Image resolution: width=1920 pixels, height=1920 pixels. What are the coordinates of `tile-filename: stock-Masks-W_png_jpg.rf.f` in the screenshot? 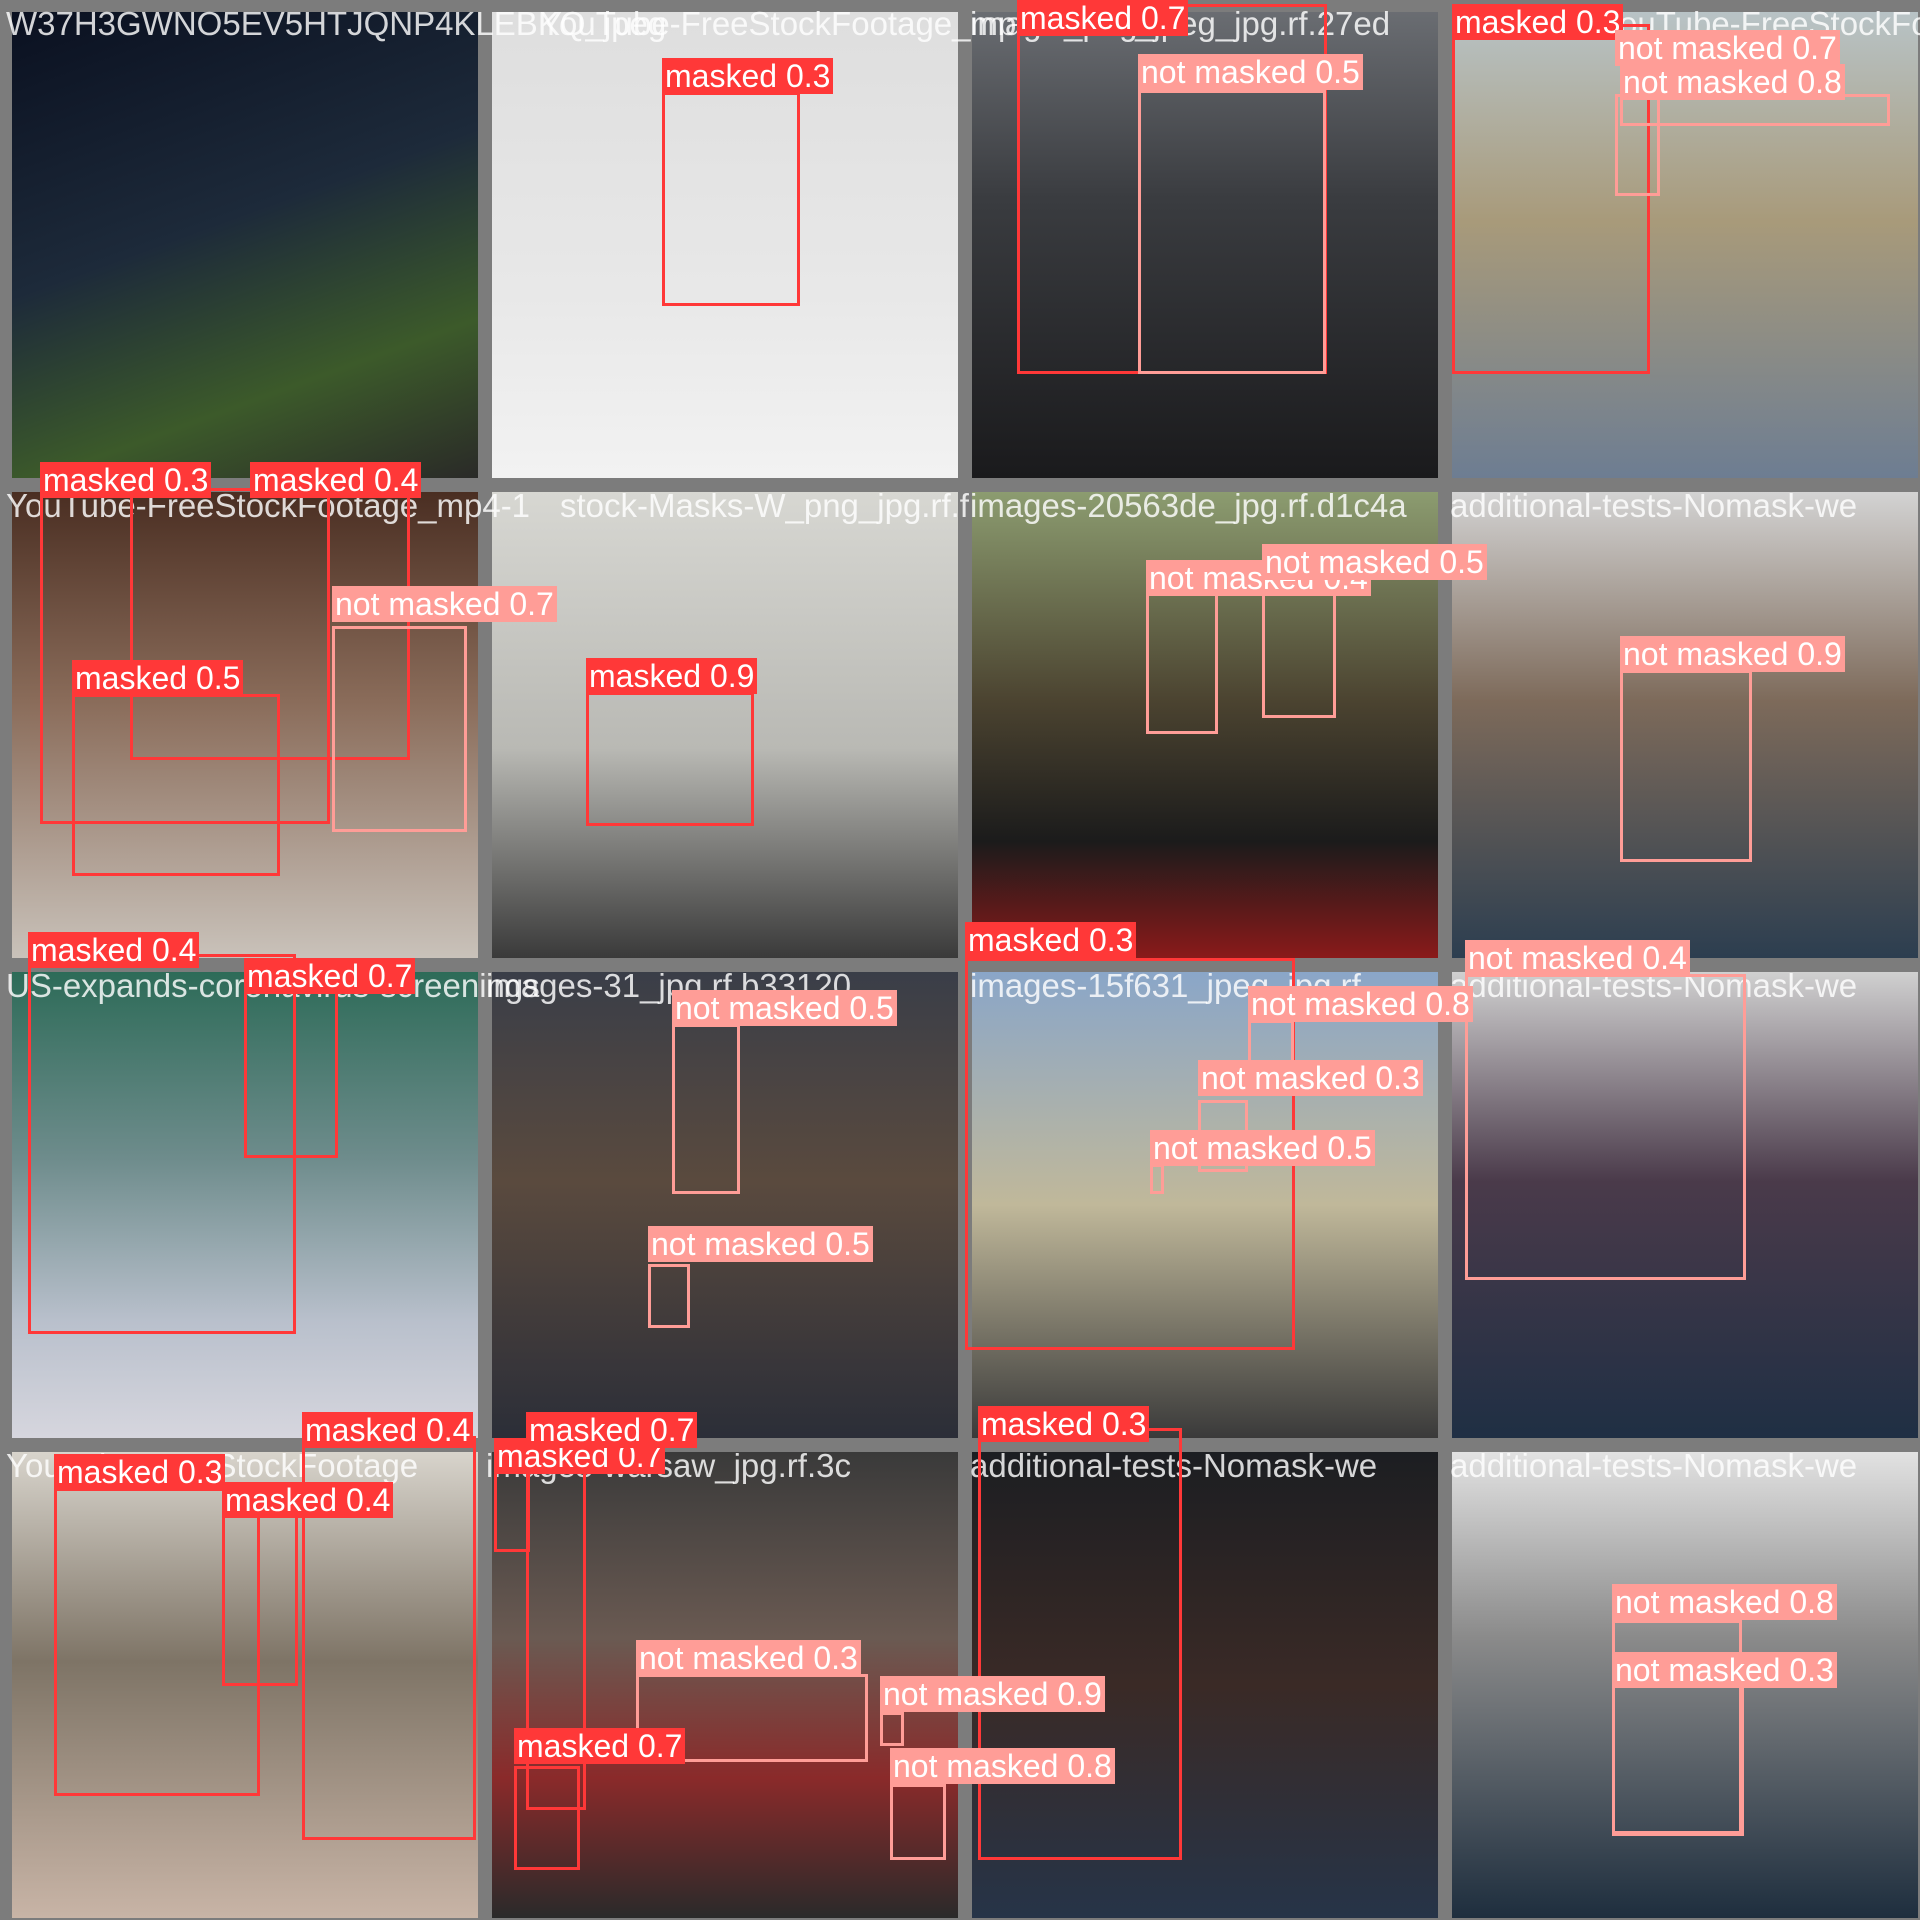 It's located at (764, 505).